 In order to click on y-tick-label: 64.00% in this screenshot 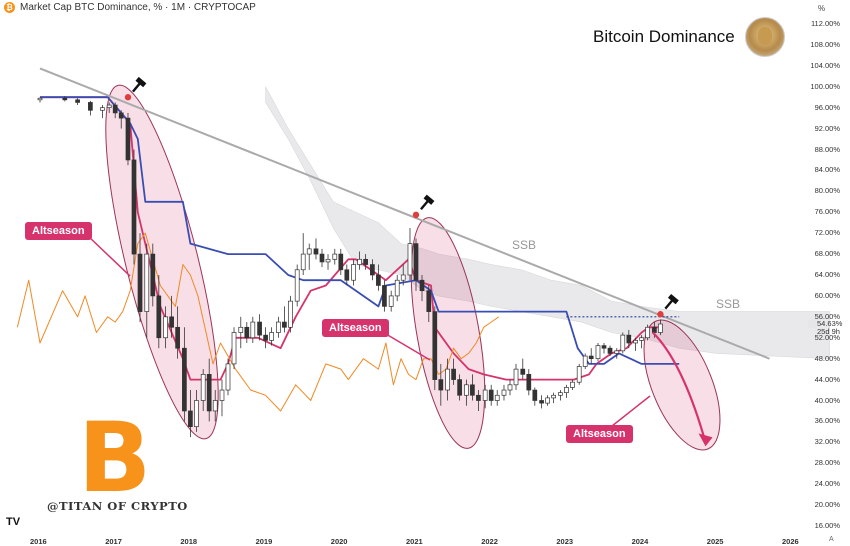, I will do `click(827, 274)`.